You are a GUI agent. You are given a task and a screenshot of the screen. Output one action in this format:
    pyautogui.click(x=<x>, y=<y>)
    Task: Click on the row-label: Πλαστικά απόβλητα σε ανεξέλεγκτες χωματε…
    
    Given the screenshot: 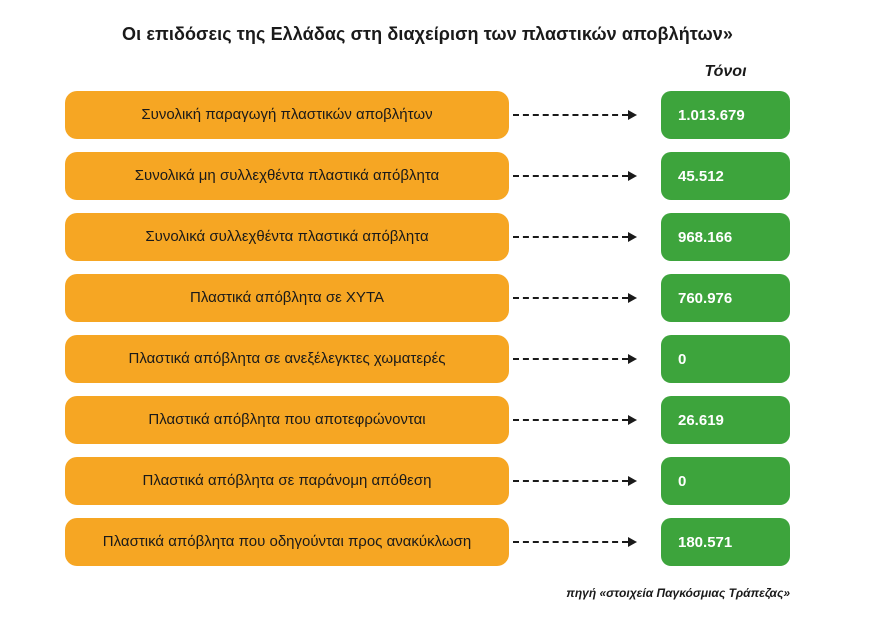 What is the action you would take?
    pyautogui.click(x=287, y=359)
    